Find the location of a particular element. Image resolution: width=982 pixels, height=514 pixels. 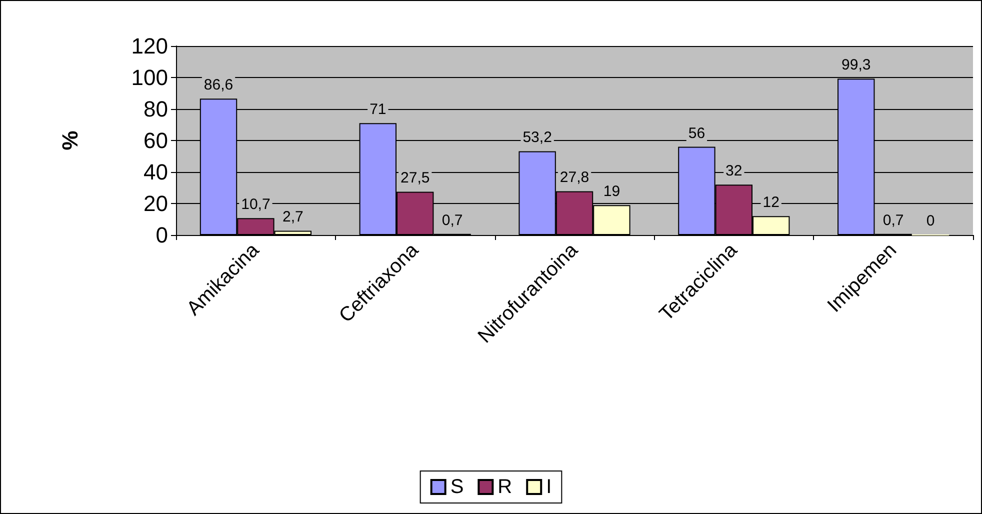

data-label: 99,3 is located at coordinates (856, 65).